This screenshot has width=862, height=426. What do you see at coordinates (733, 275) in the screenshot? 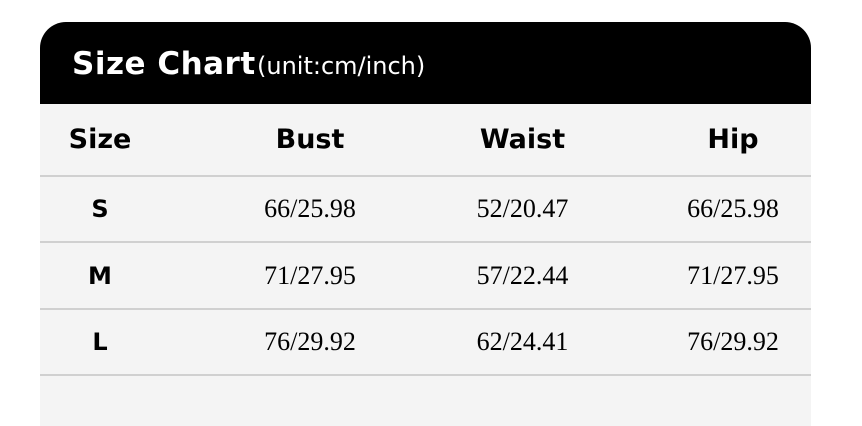
I see `hip-cell: 71/27.95` at bounding box center [733, 275].